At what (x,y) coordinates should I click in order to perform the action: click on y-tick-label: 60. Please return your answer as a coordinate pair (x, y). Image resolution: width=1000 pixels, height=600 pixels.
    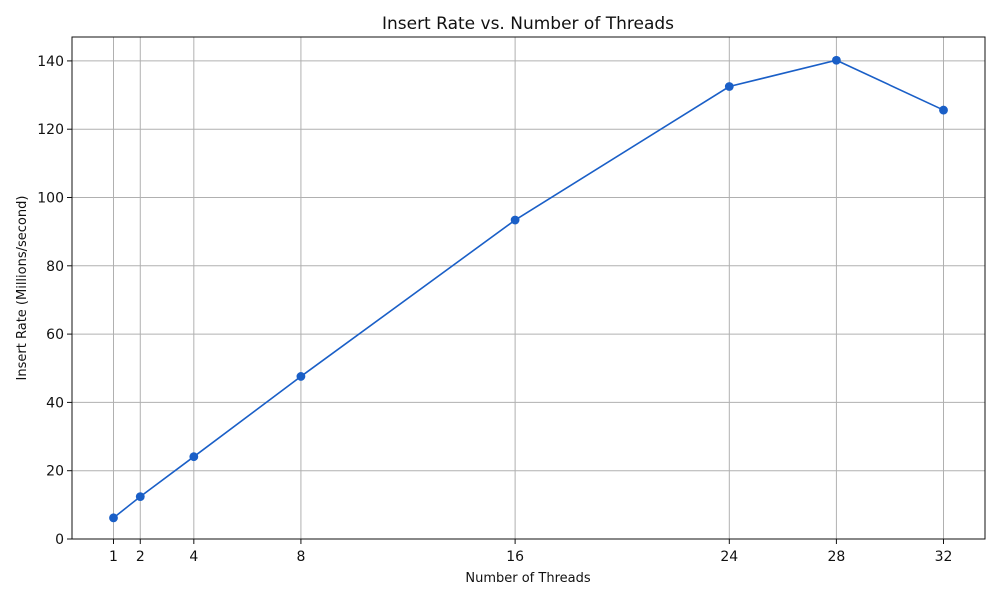
    Looking at the image, I should click on (55, 335).